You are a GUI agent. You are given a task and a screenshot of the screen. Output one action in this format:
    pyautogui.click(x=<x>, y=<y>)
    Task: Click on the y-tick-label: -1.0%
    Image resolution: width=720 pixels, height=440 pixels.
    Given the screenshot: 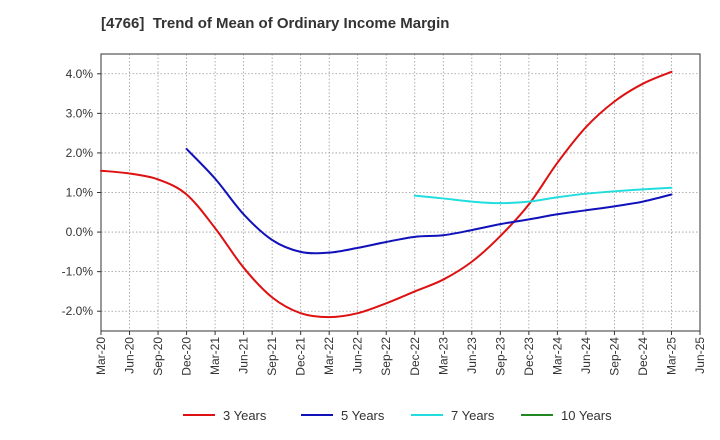 What is the action you would take?
    pyautogui.click(x=78, y=272)
    